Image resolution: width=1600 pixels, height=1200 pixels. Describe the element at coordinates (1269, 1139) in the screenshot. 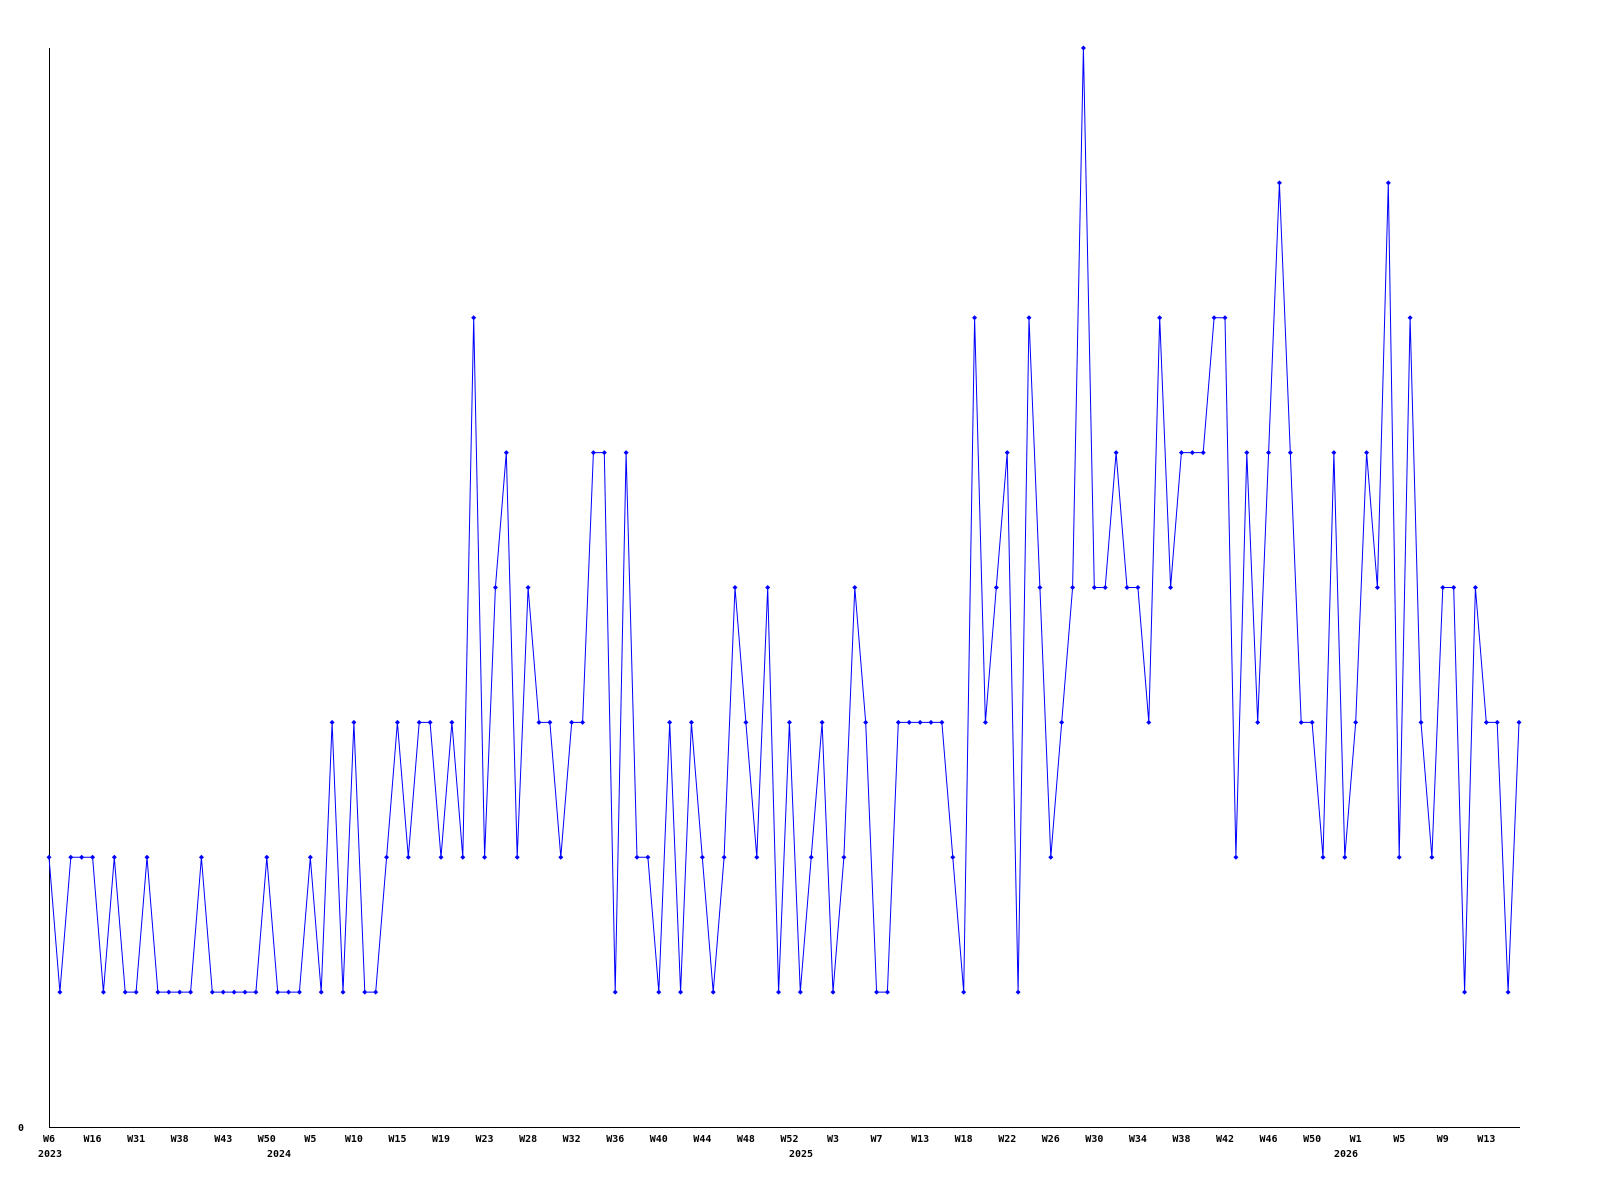

I see `x-tick-label: W46` at that location.